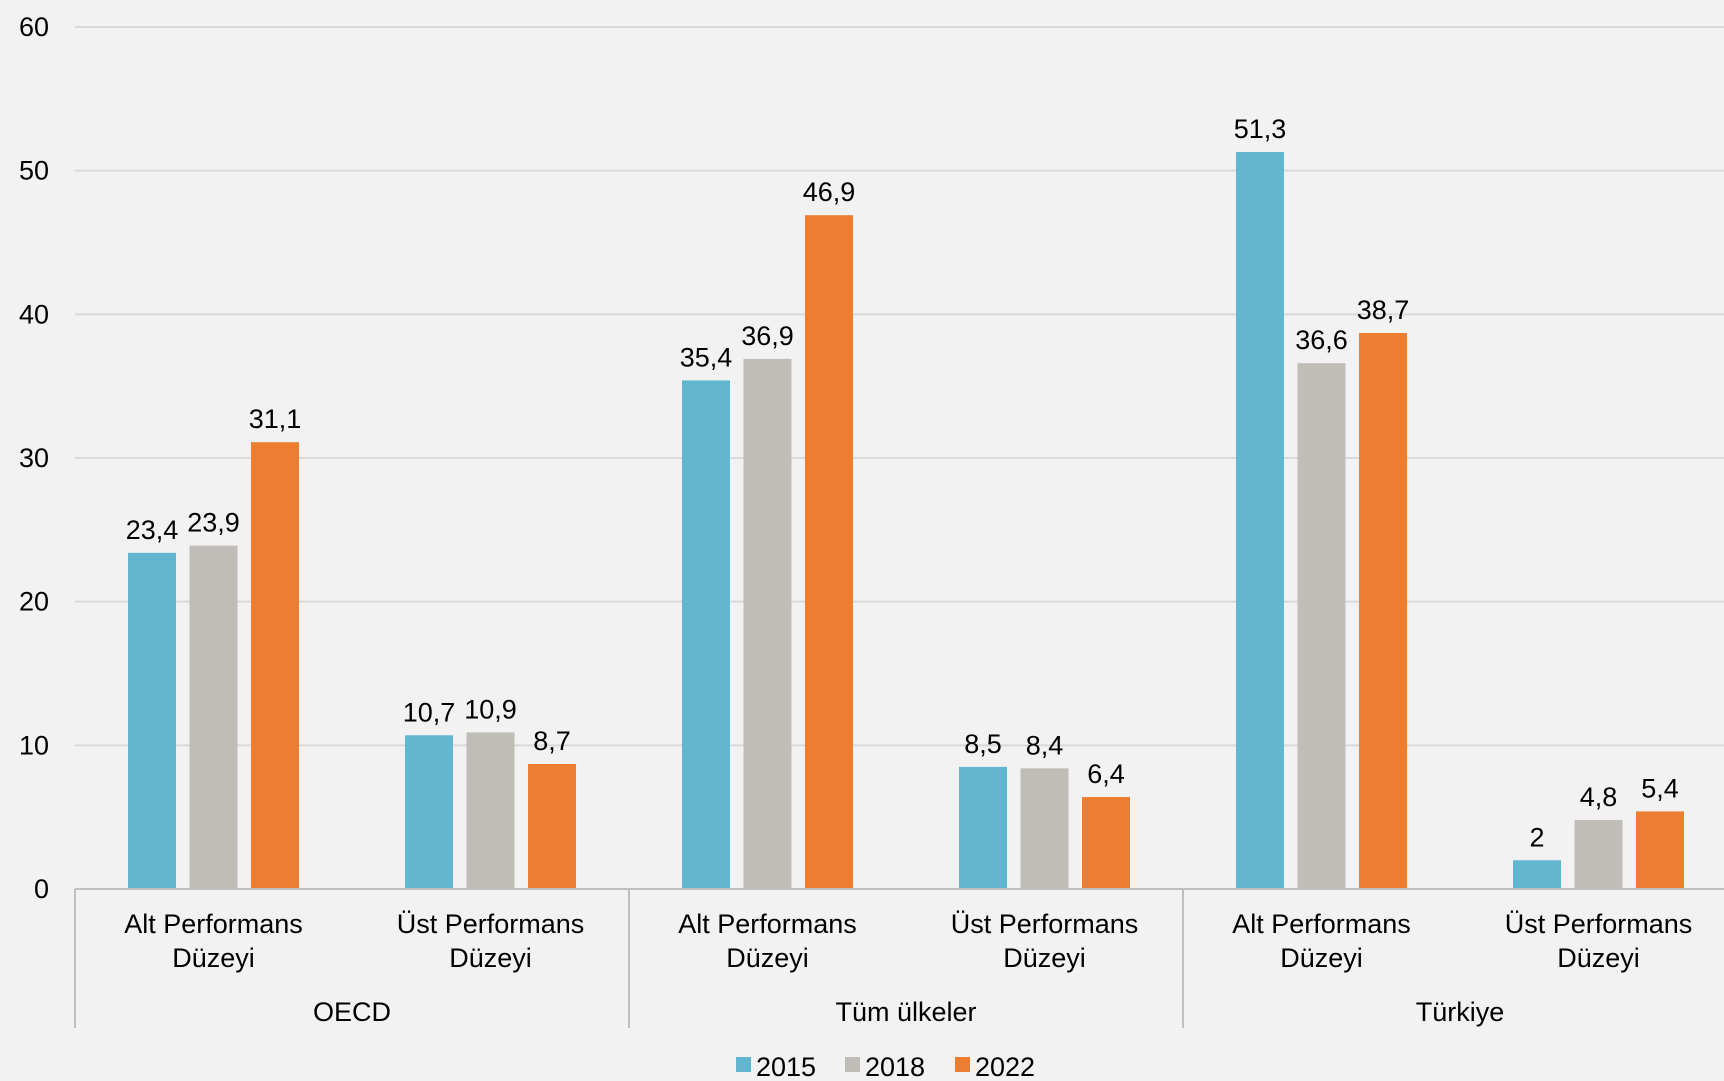 This screenshot has height=1081, width=1724. I want to click on data-label: 38,7, so click(1383, 310).